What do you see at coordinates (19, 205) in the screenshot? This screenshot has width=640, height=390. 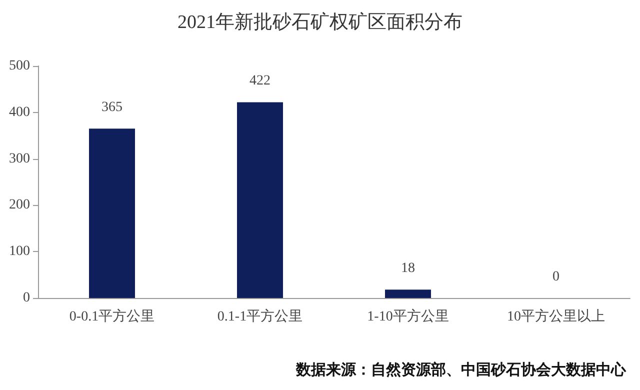 I see `y-tick-label: 200` at bounding box center [19, 205].